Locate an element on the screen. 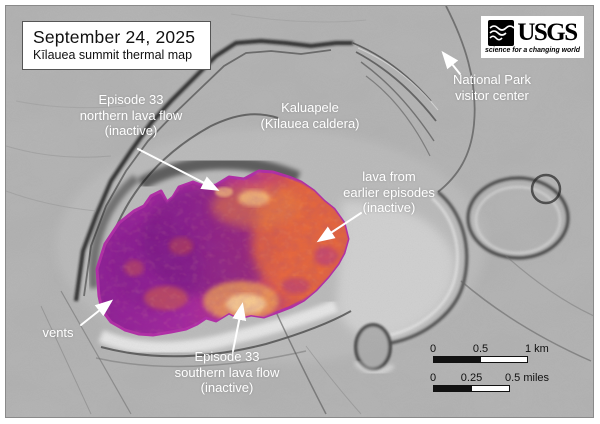 The height and width of the screenshot is (424, 600). usgs-tagline: science for a changing world is located at coordinates (532, 50).